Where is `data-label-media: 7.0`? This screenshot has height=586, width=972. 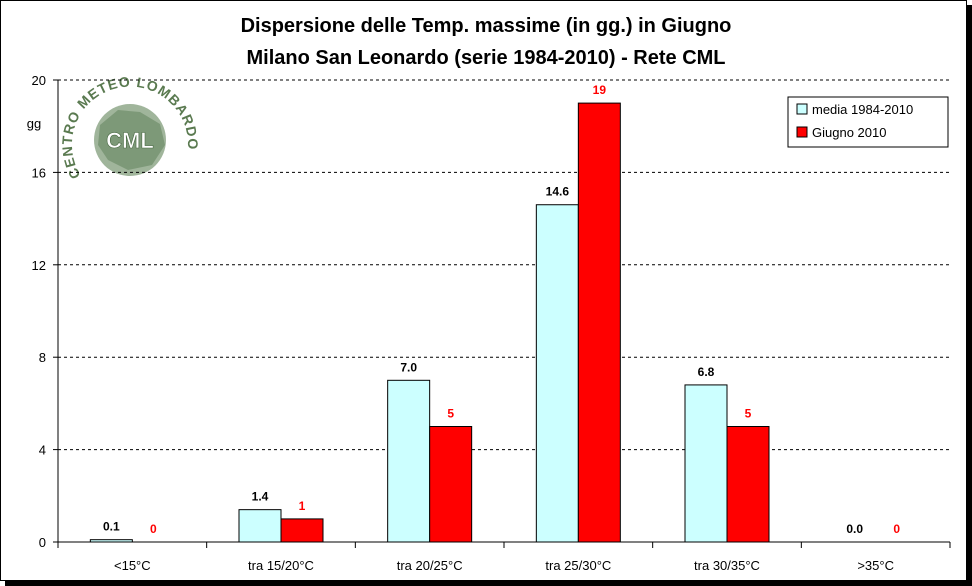 data-label-media: 7.0 is located at coordinates (408, 367).